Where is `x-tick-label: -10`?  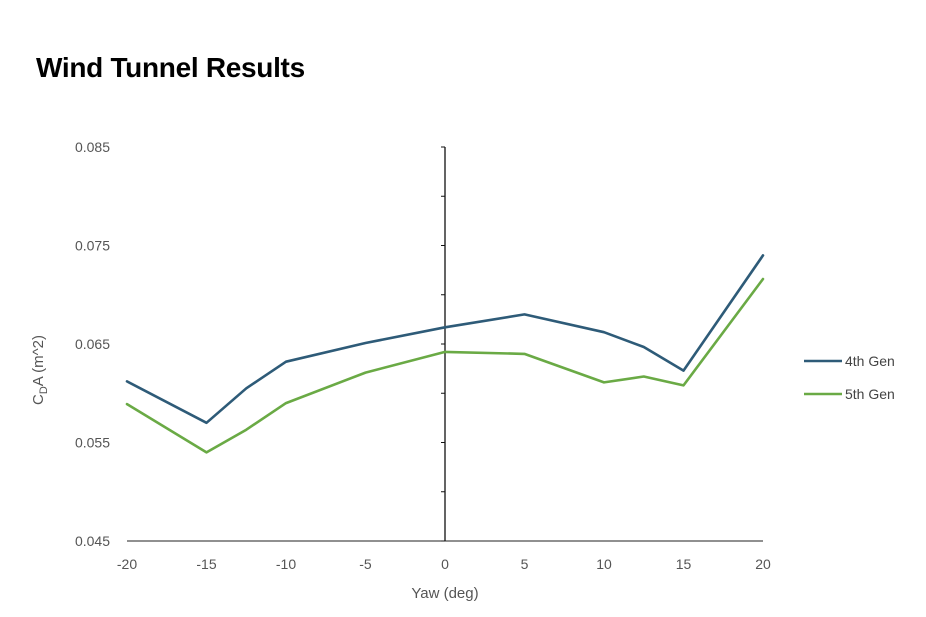 x-tick-label: -10 is located at coordinates (286, 564).